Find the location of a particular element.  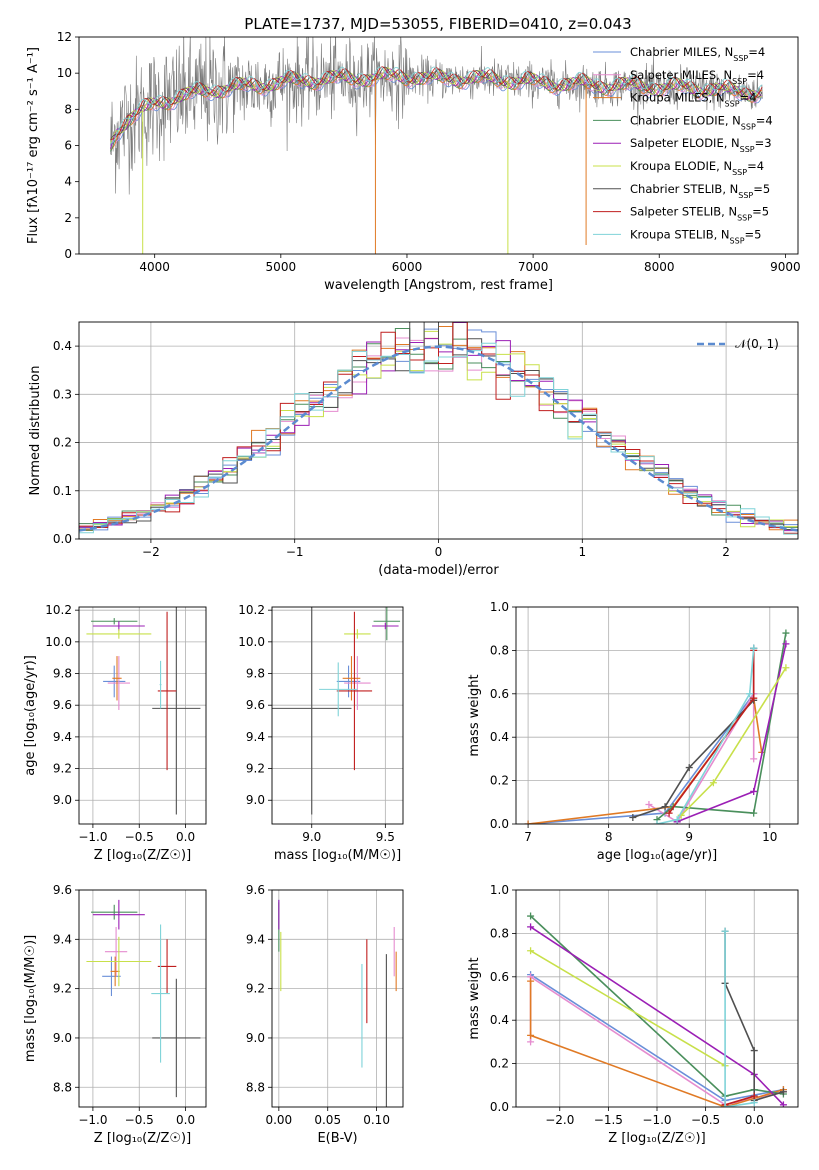

x-tick-label: 8000 is located at coordinates (659, 267).